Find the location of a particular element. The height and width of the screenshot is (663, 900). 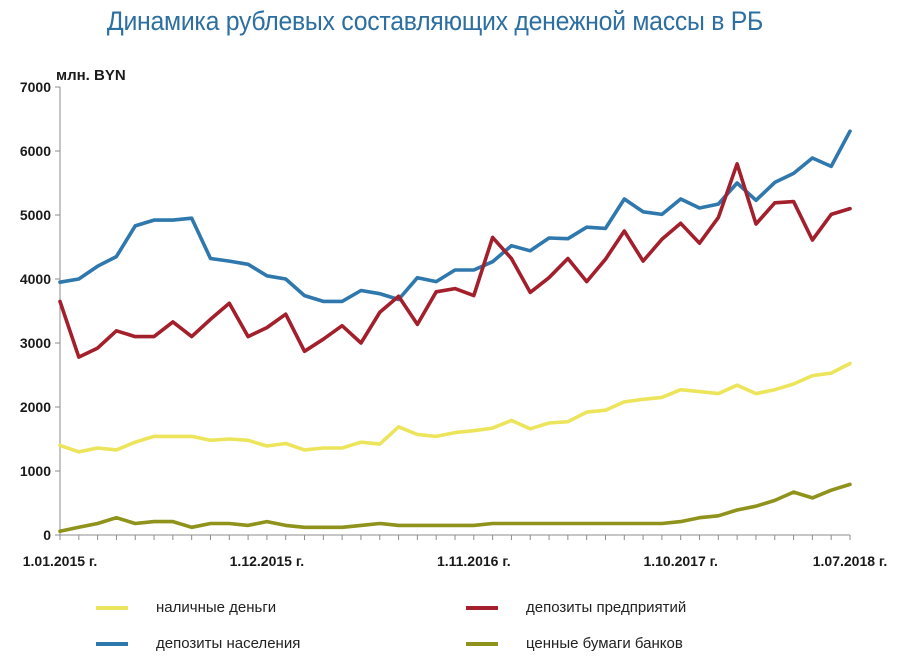

series-line-cash is located at coordinates (455, 407).